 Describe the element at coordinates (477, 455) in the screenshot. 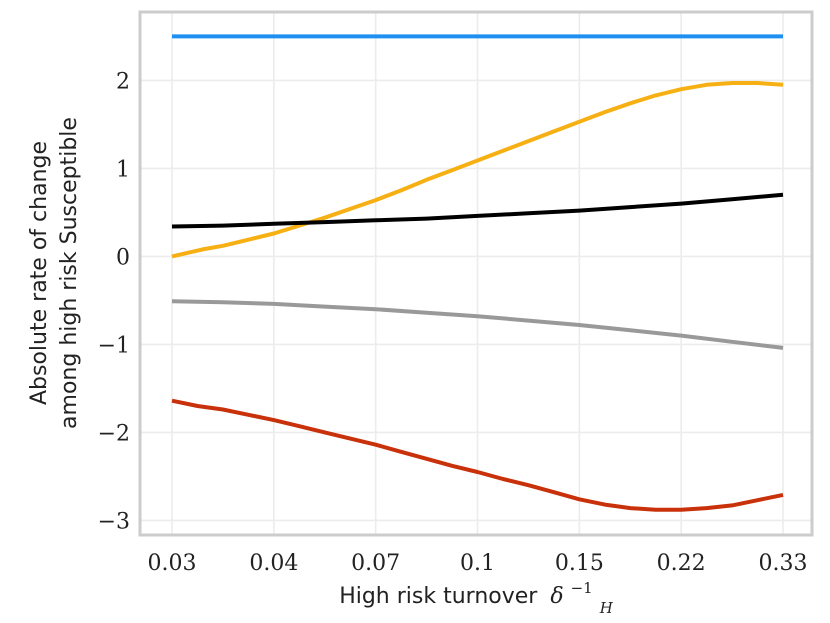

I see `series-line-red` at that location.